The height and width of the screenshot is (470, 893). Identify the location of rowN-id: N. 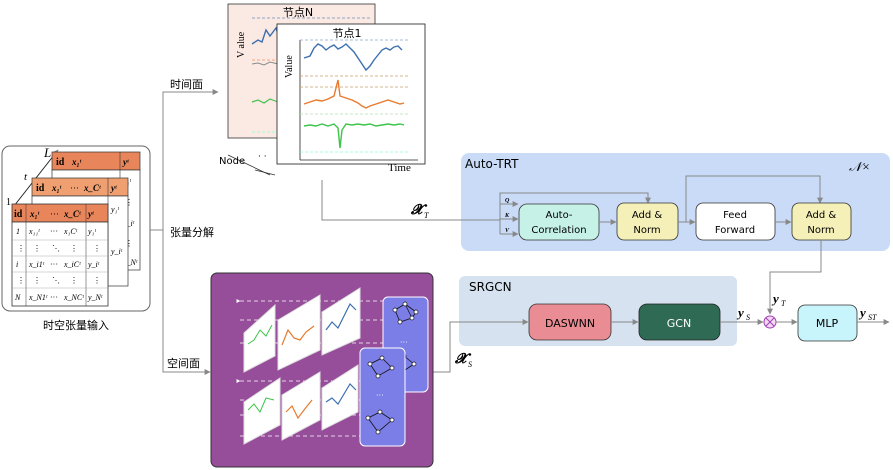
(17, 297).